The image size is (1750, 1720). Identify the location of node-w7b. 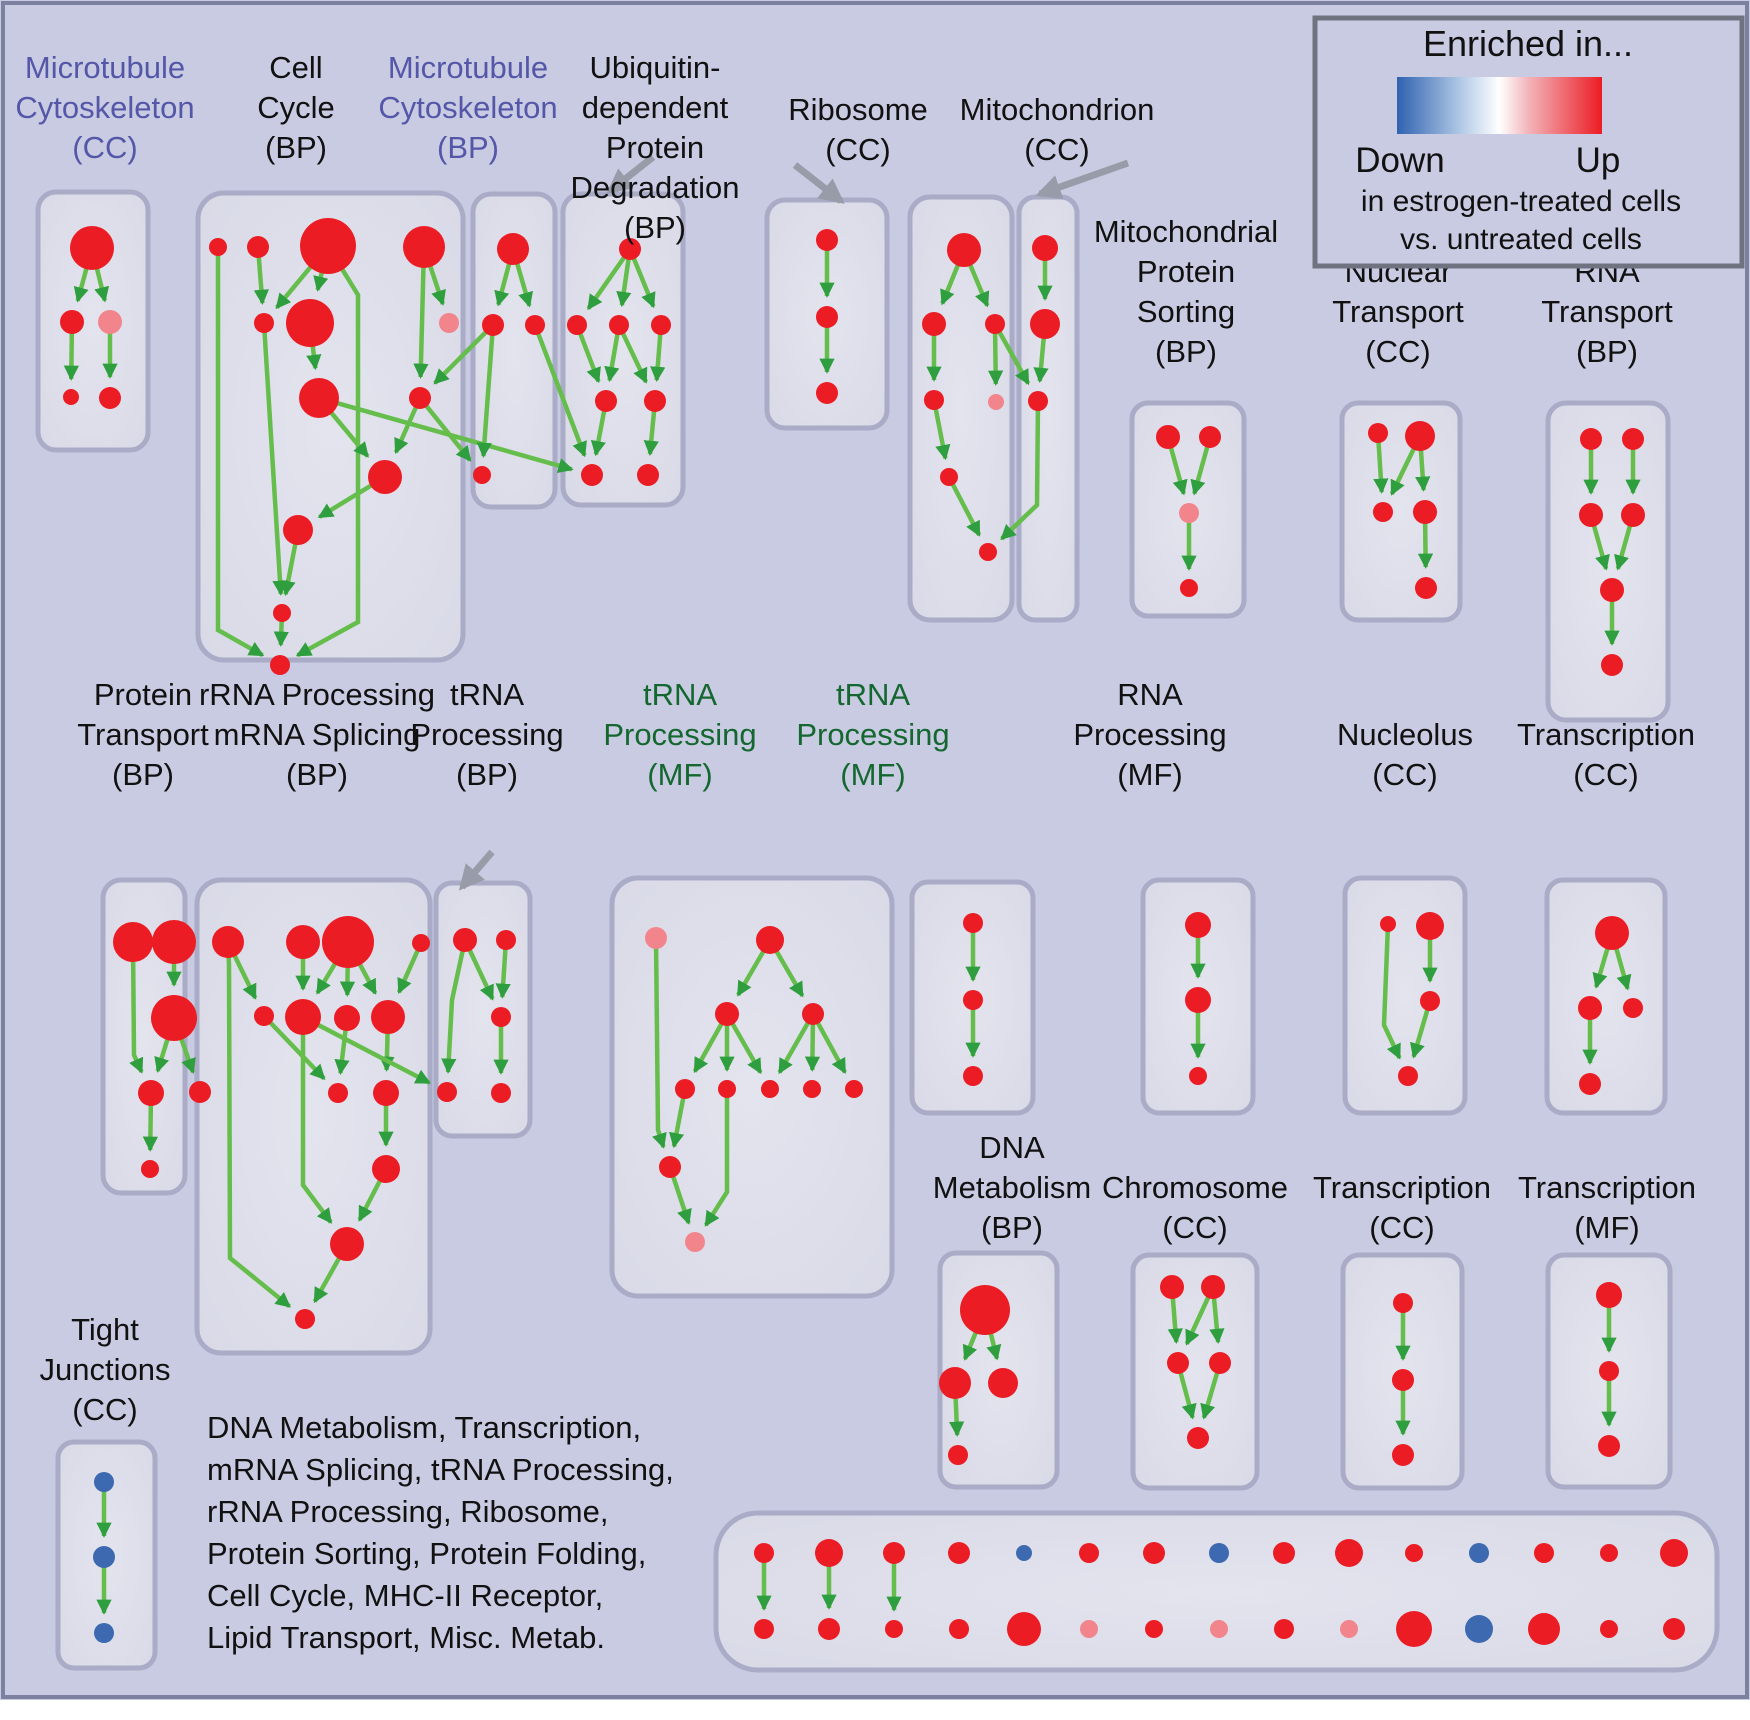
(1154, 1629).